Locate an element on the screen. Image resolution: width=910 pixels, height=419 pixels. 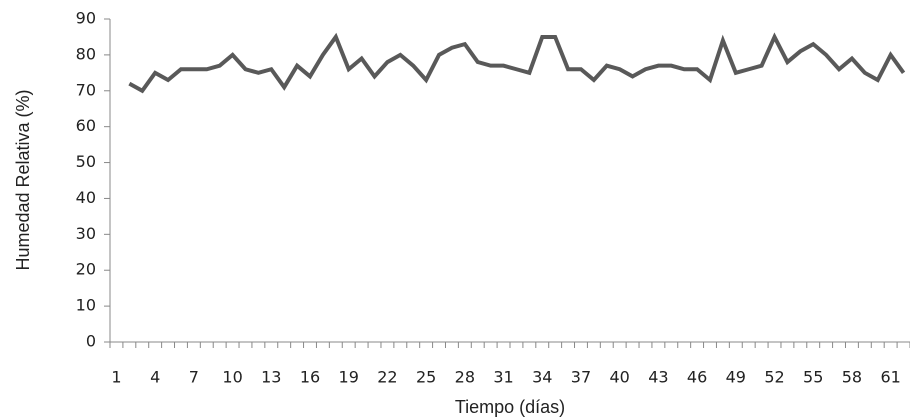
y-tick-label: 40 is located at coordinates (86, 197).